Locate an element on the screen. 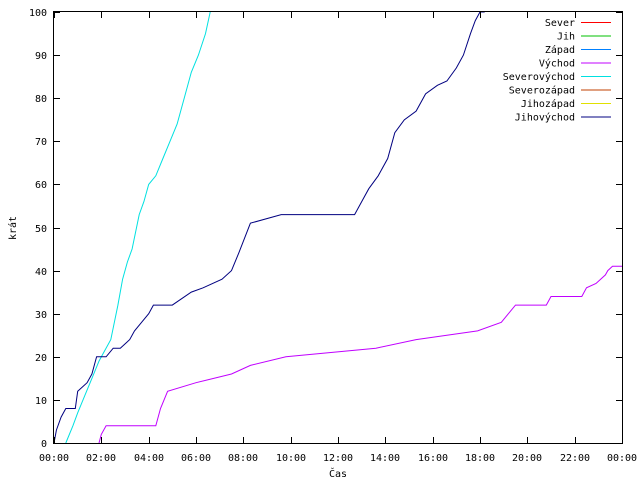 The width and height of the screenshot is (640, 480). y-tick-label: 70 is located at coordinates (41, 142).